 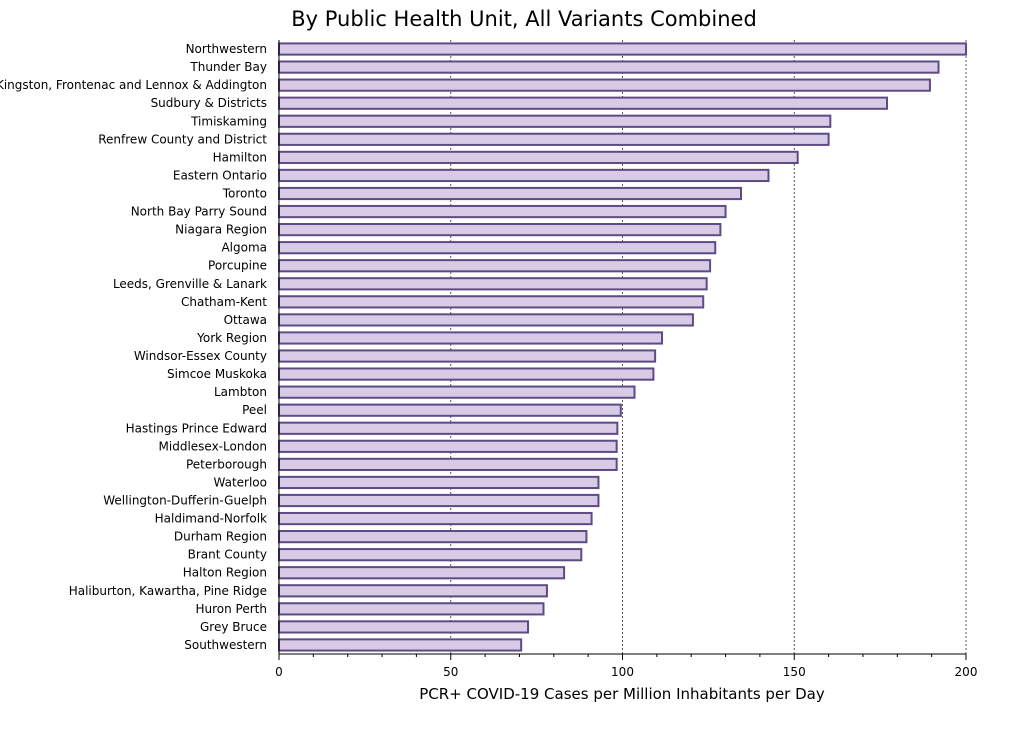 What do you see at coordinates (237, 266) in the screenshot?
I see `category-label: Porcupine` at bounding box center [237, 266].